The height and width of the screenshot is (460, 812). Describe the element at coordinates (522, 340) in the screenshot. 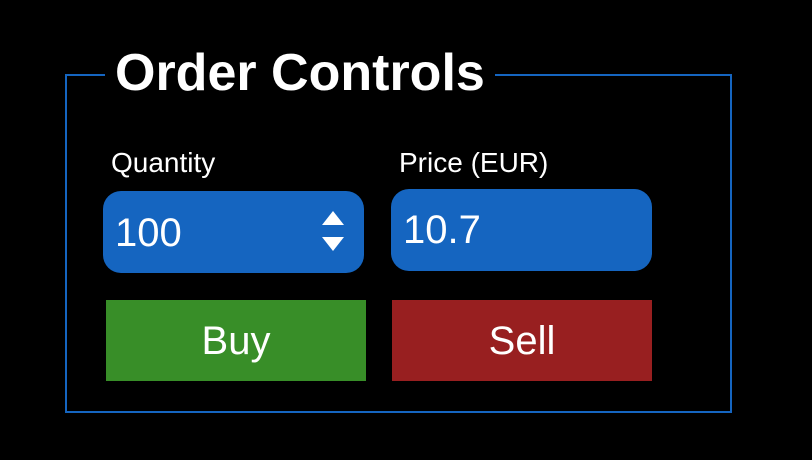

I see `sell-button: Sell` at that location.